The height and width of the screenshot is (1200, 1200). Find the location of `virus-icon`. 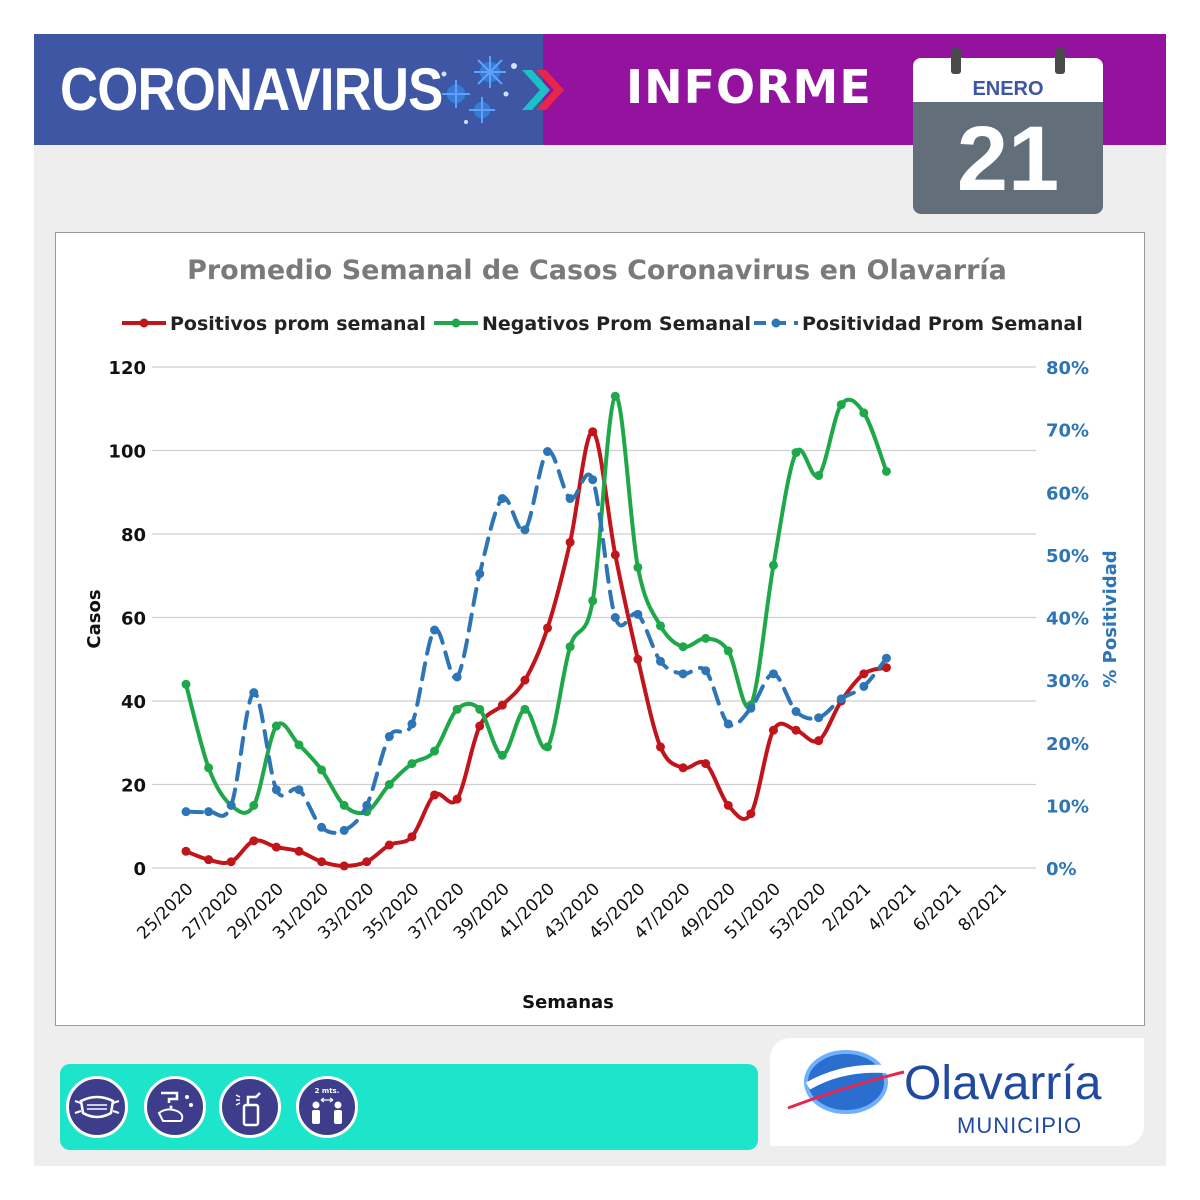

virus-icon is located at coordinates (502, 90).